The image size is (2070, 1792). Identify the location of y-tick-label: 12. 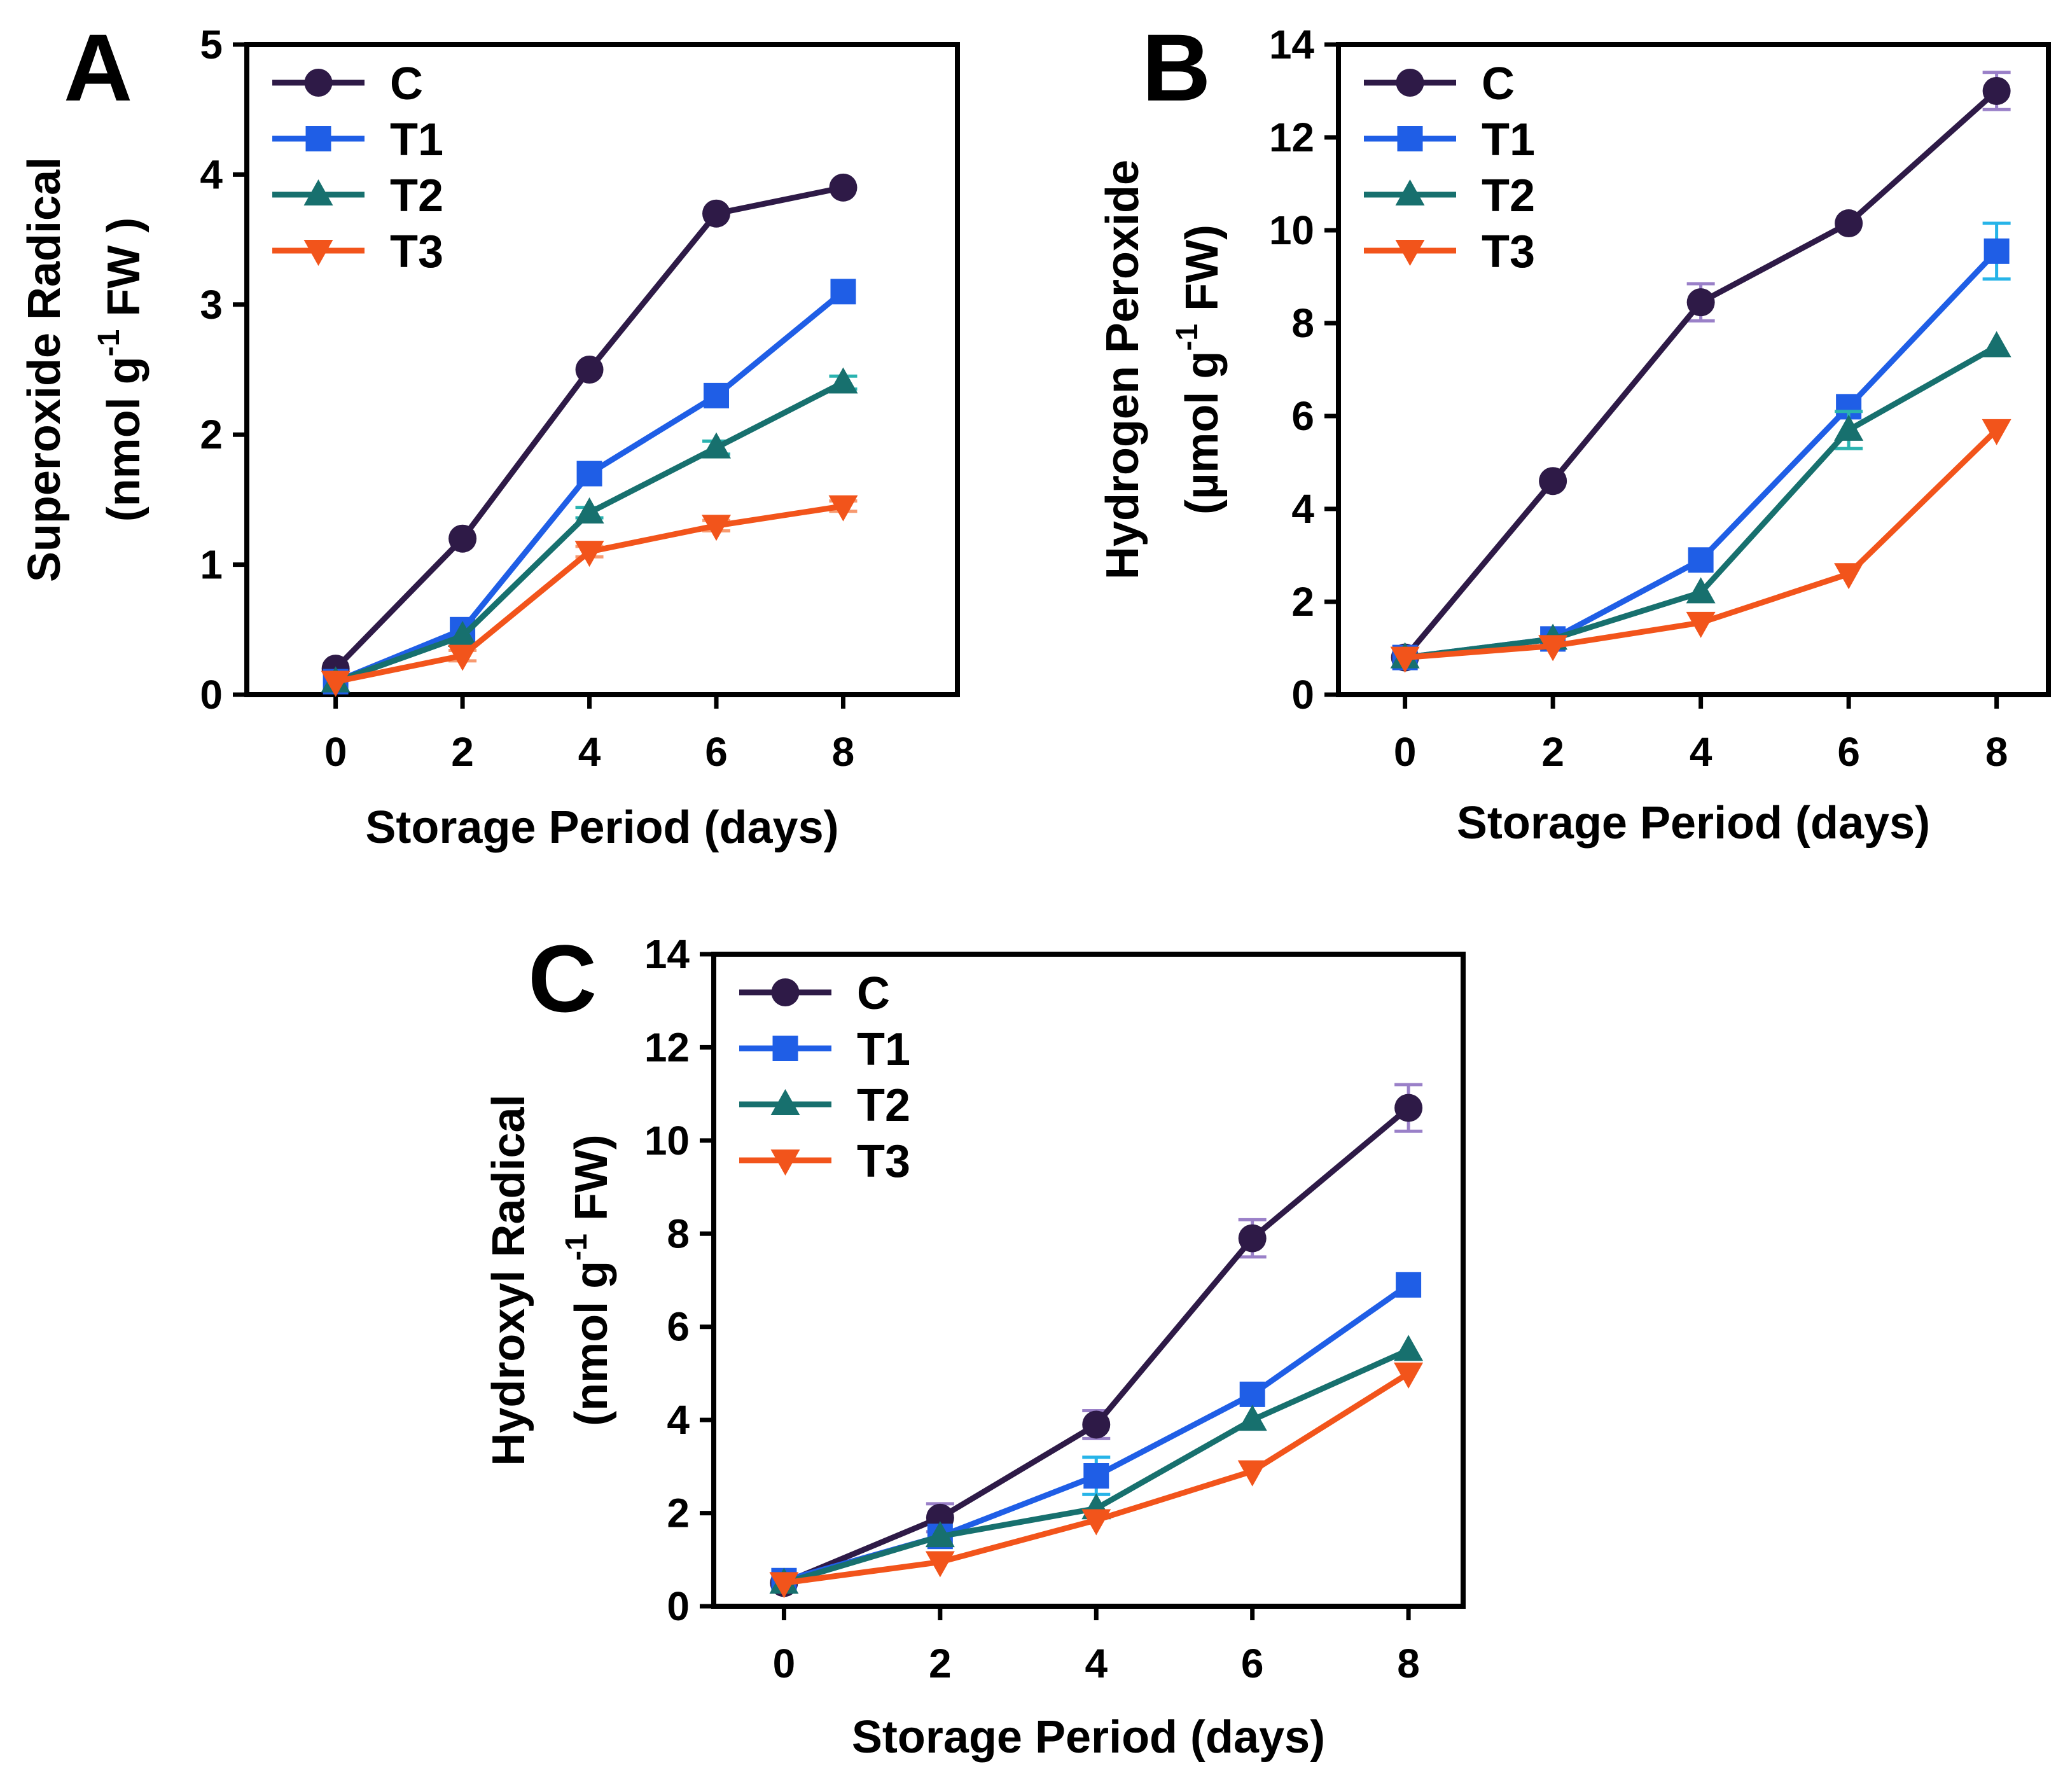
(667, 1047).